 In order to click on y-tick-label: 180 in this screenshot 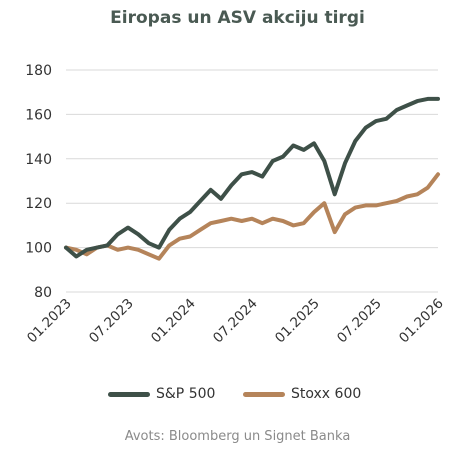, I will do `click(38, 71)`.